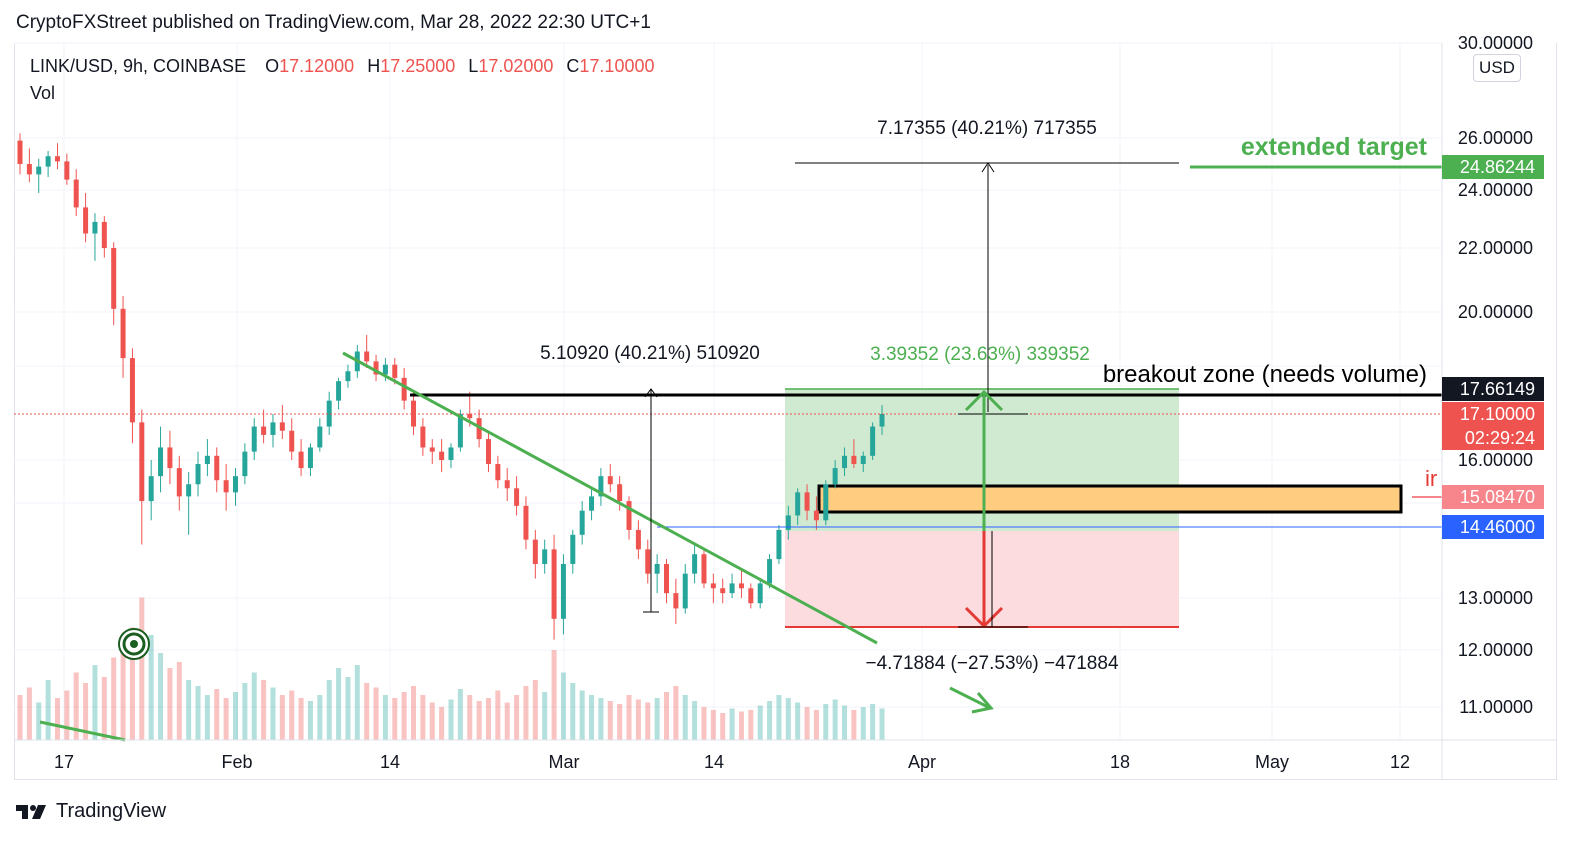  Describe the element at coordinates (714, 762) in the screenshot. I see `x-tick-label: 14` at that location.